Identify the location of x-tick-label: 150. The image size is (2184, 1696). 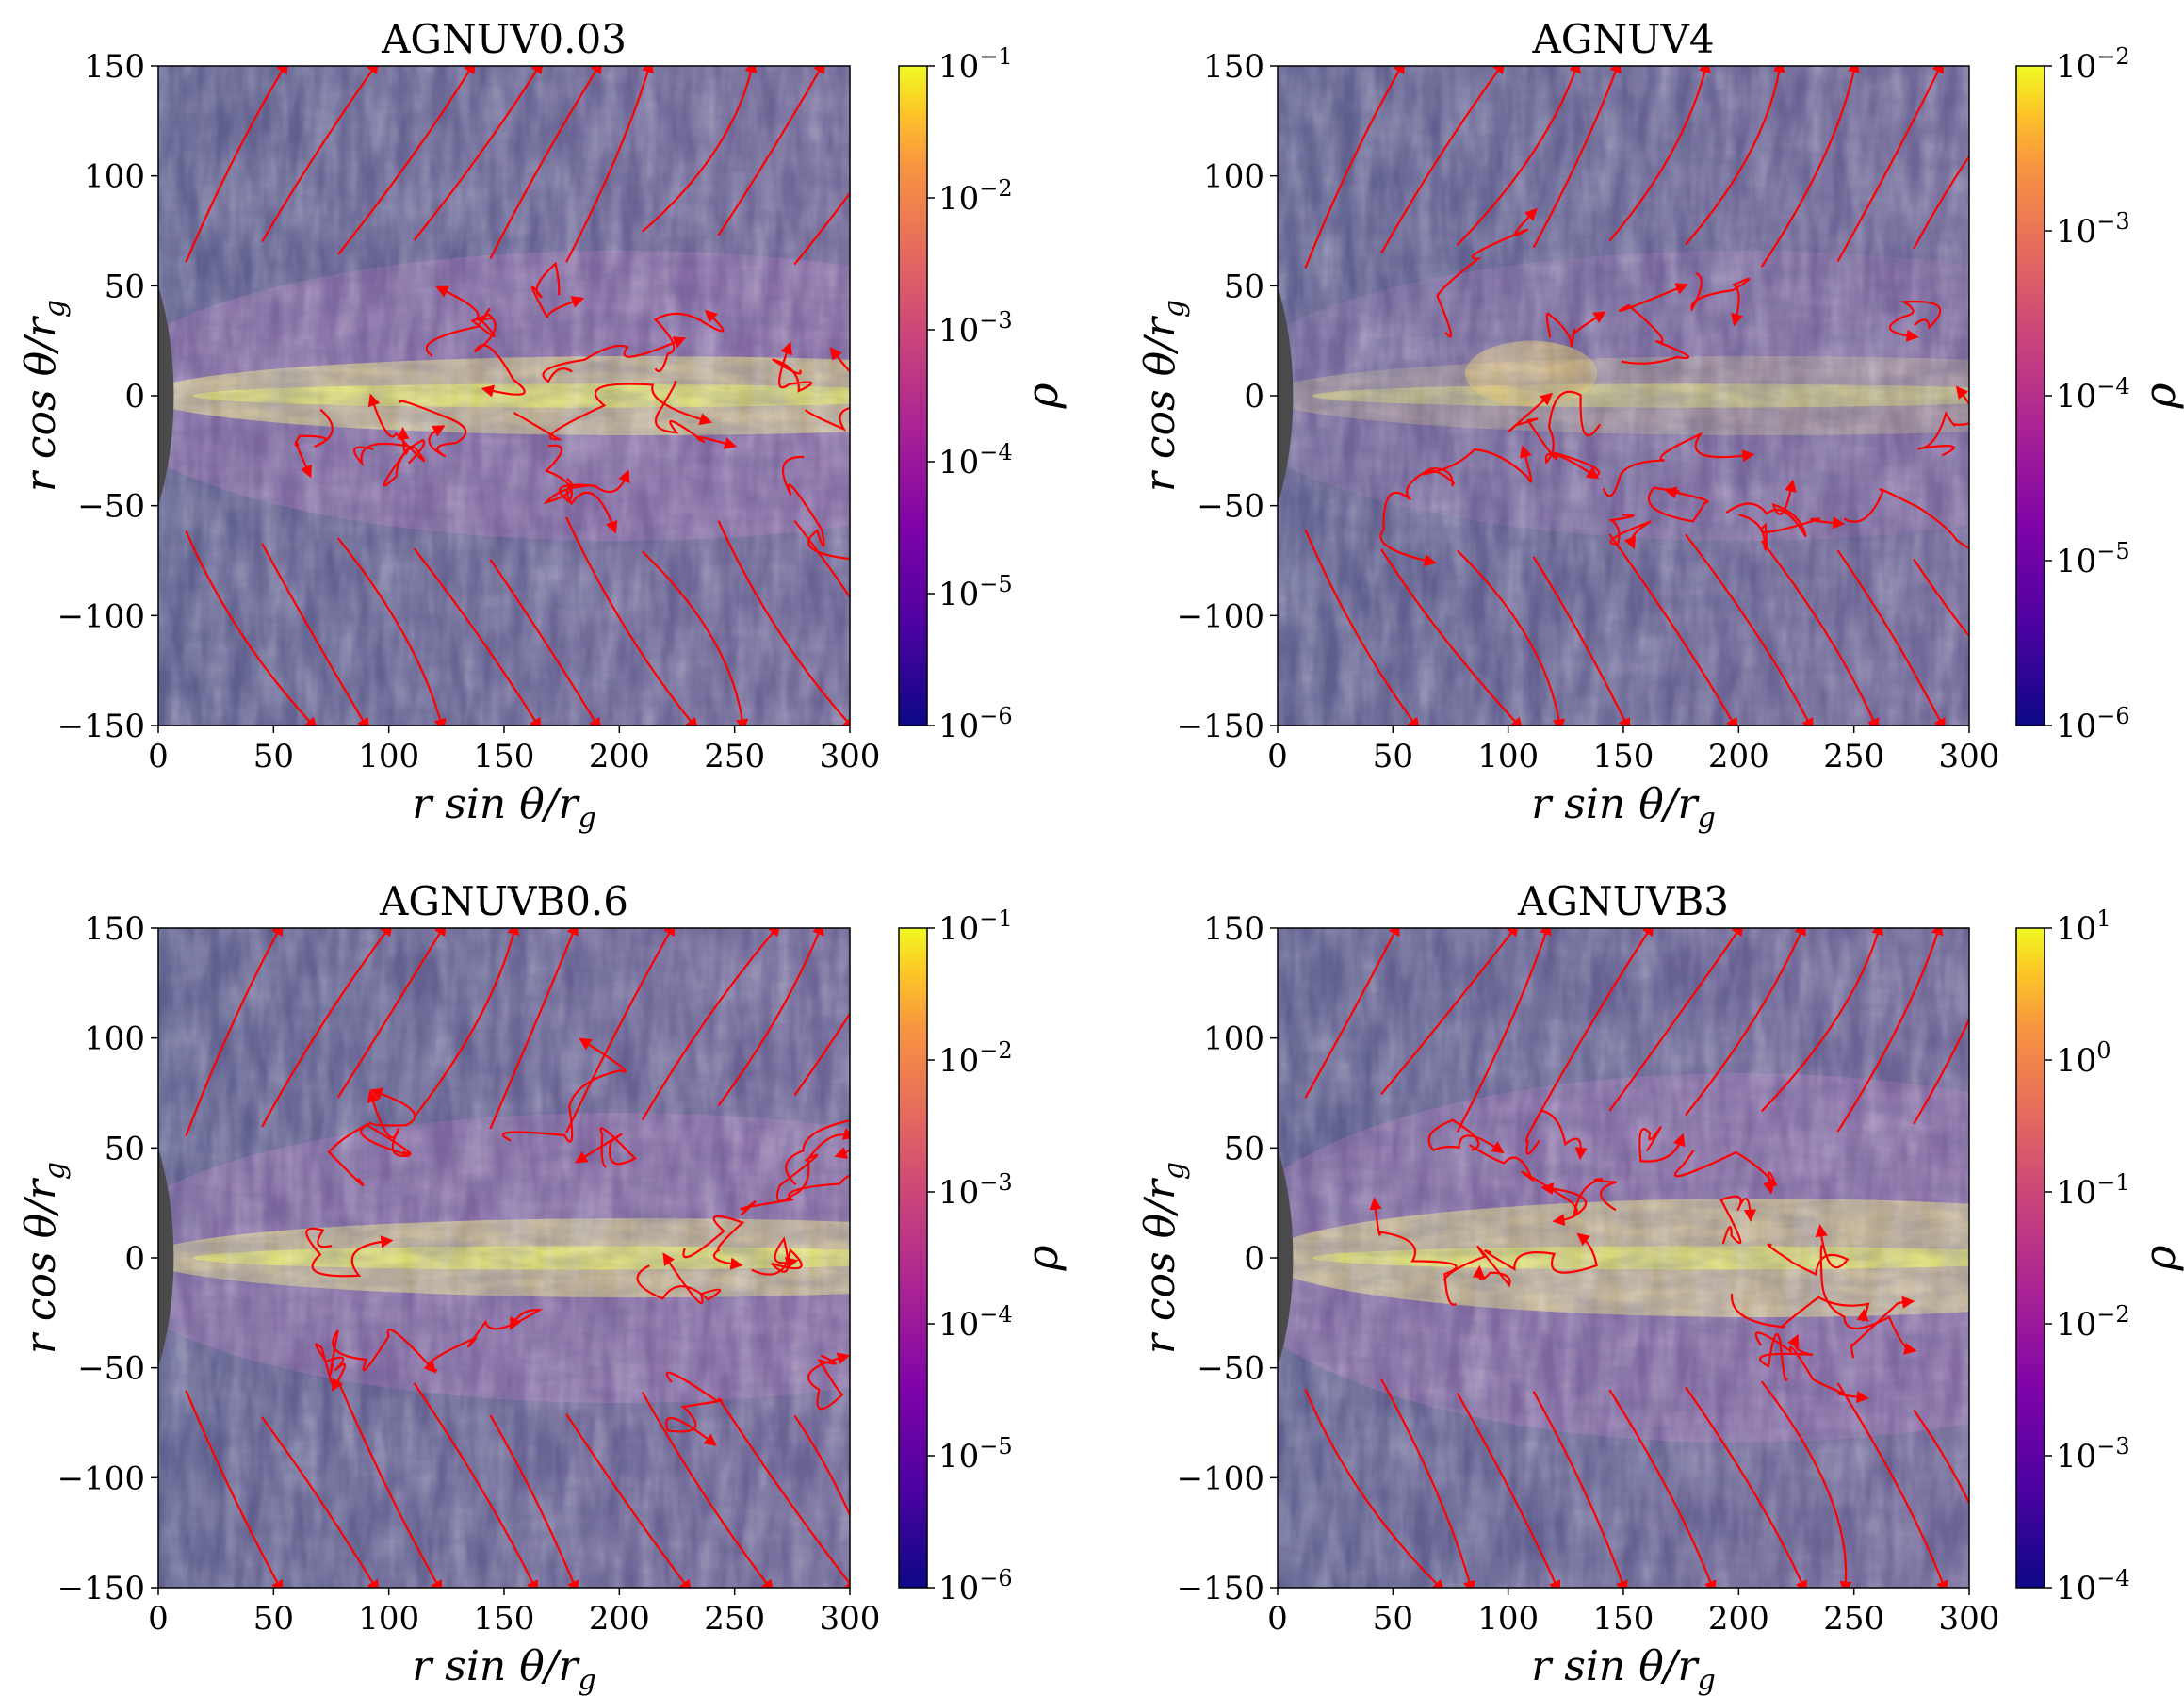
(504, 756).